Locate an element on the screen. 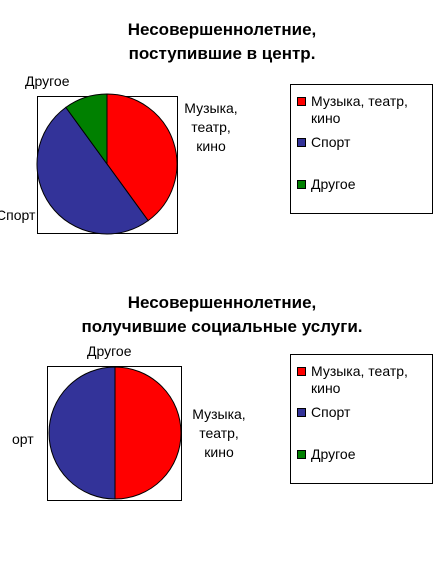  chart-1-label-other-line-1: Другое is located at coordinates (47, 81).